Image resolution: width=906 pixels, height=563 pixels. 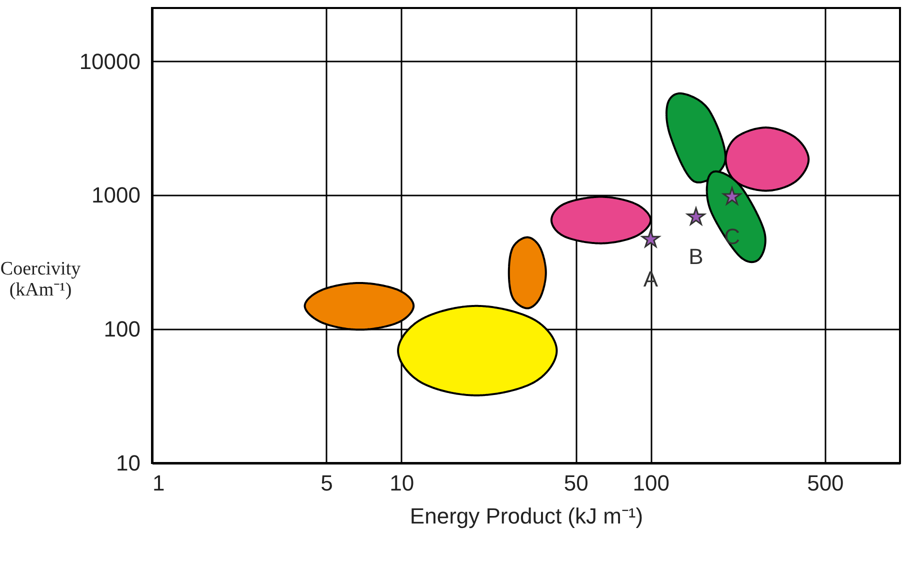 I want to click on y-axis-title: Coercivity (kAm⁻¹), so click(x=41, y=279).